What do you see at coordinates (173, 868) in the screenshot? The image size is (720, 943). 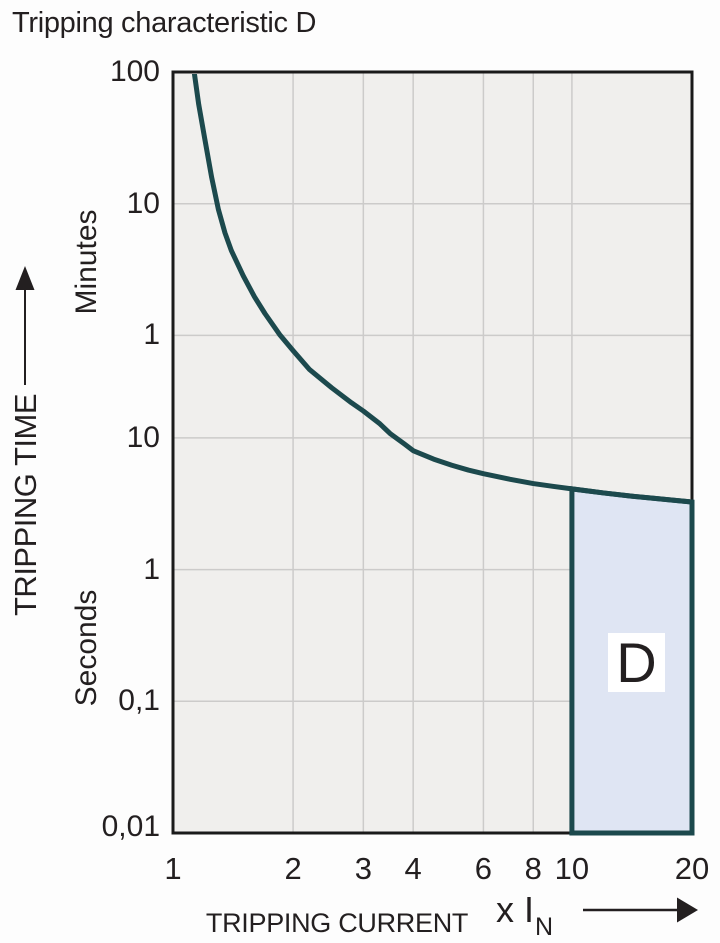 I see `x-tick-label: 1` at bounding box center [173, 868].